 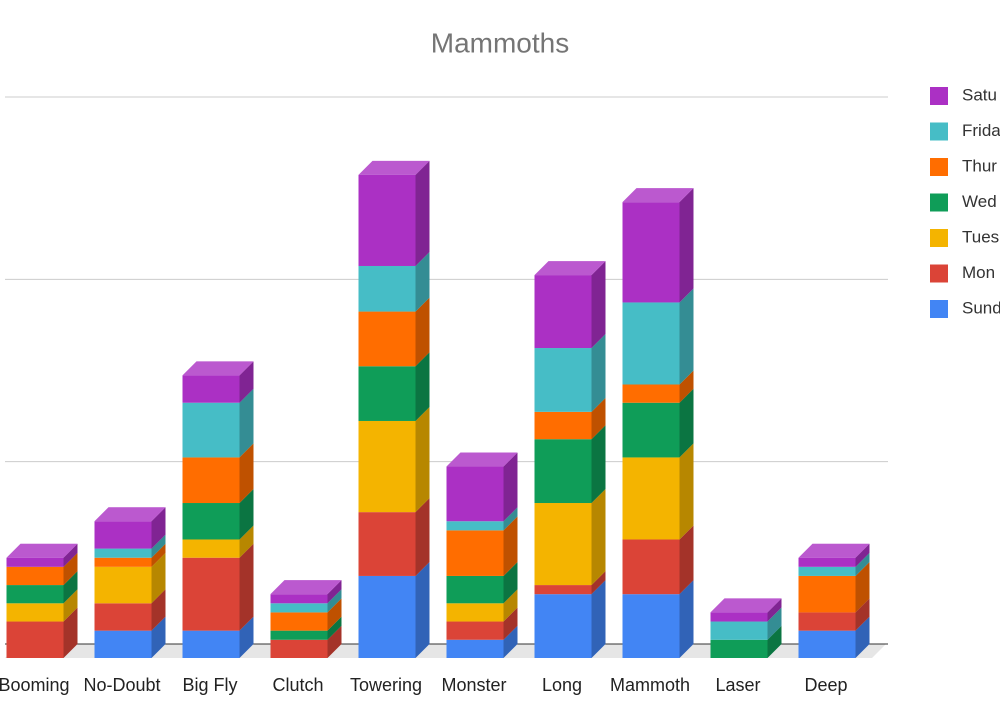 What do you see at coordinates (386, 685) in the screenshot?
I see `x-tick-label: Towering` at bounding box center [386, 685].